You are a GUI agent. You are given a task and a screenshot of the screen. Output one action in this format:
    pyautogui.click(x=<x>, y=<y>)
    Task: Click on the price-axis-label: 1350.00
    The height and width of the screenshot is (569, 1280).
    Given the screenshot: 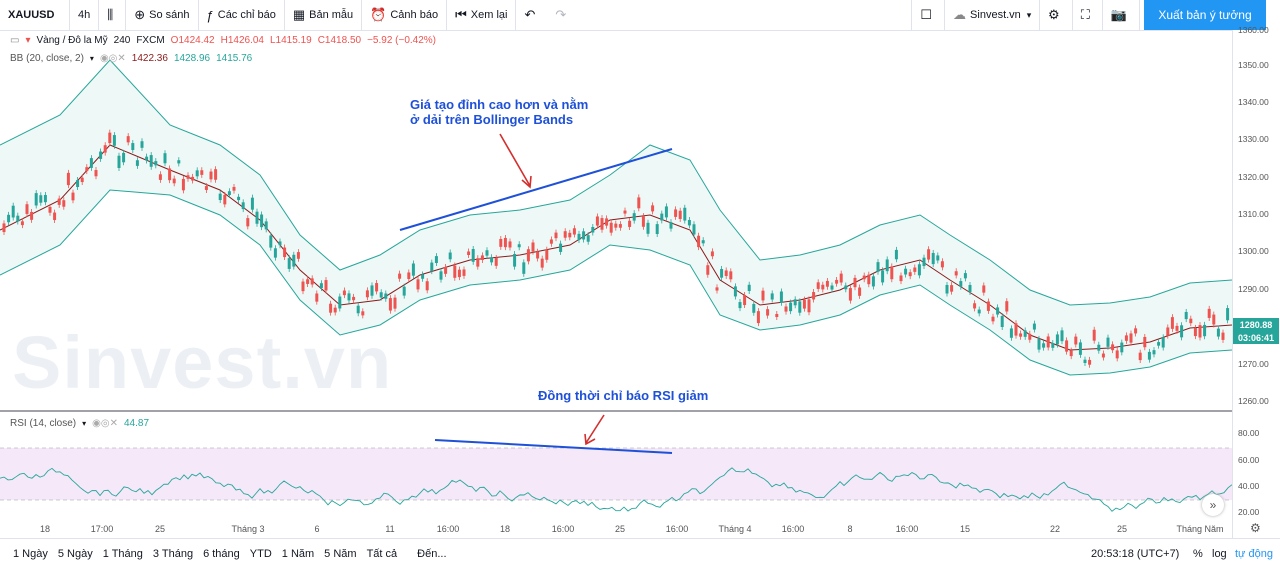 What is the action you would take?
    pyautogui.click(x=1253, y=65)
    